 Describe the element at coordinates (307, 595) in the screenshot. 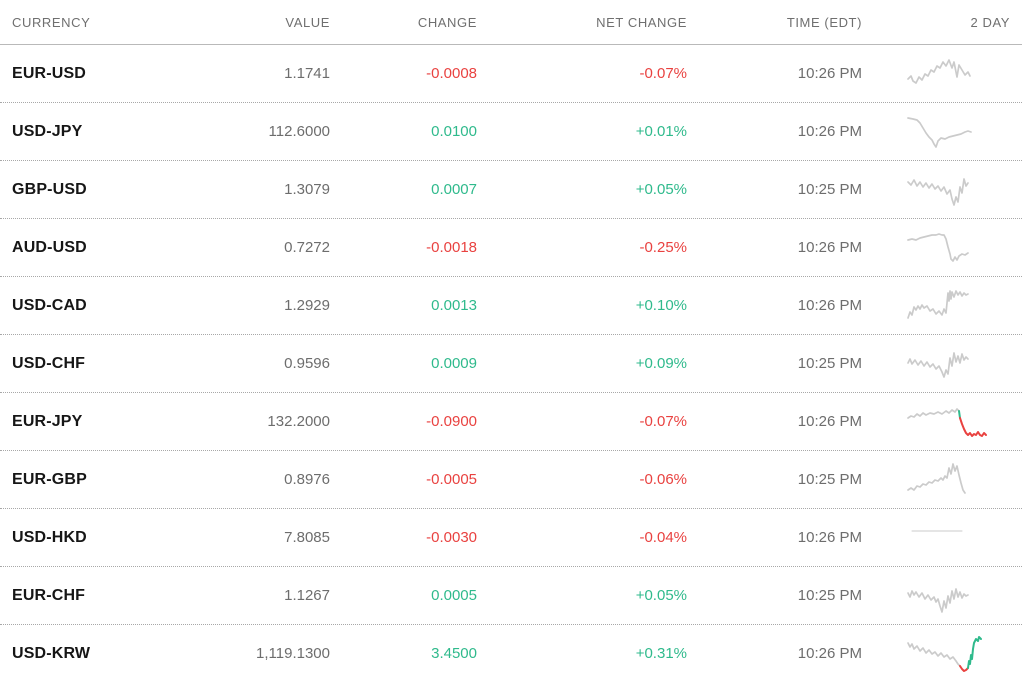

I see `value-cell: 1.1267` at that location.